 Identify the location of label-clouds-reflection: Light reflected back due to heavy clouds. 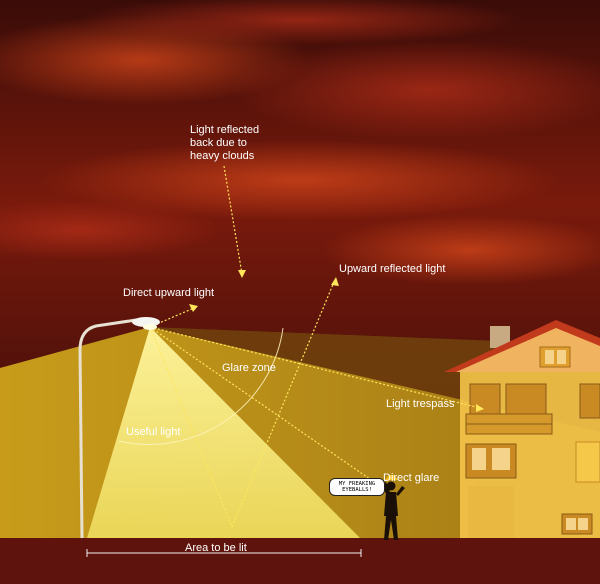
(224, 143).